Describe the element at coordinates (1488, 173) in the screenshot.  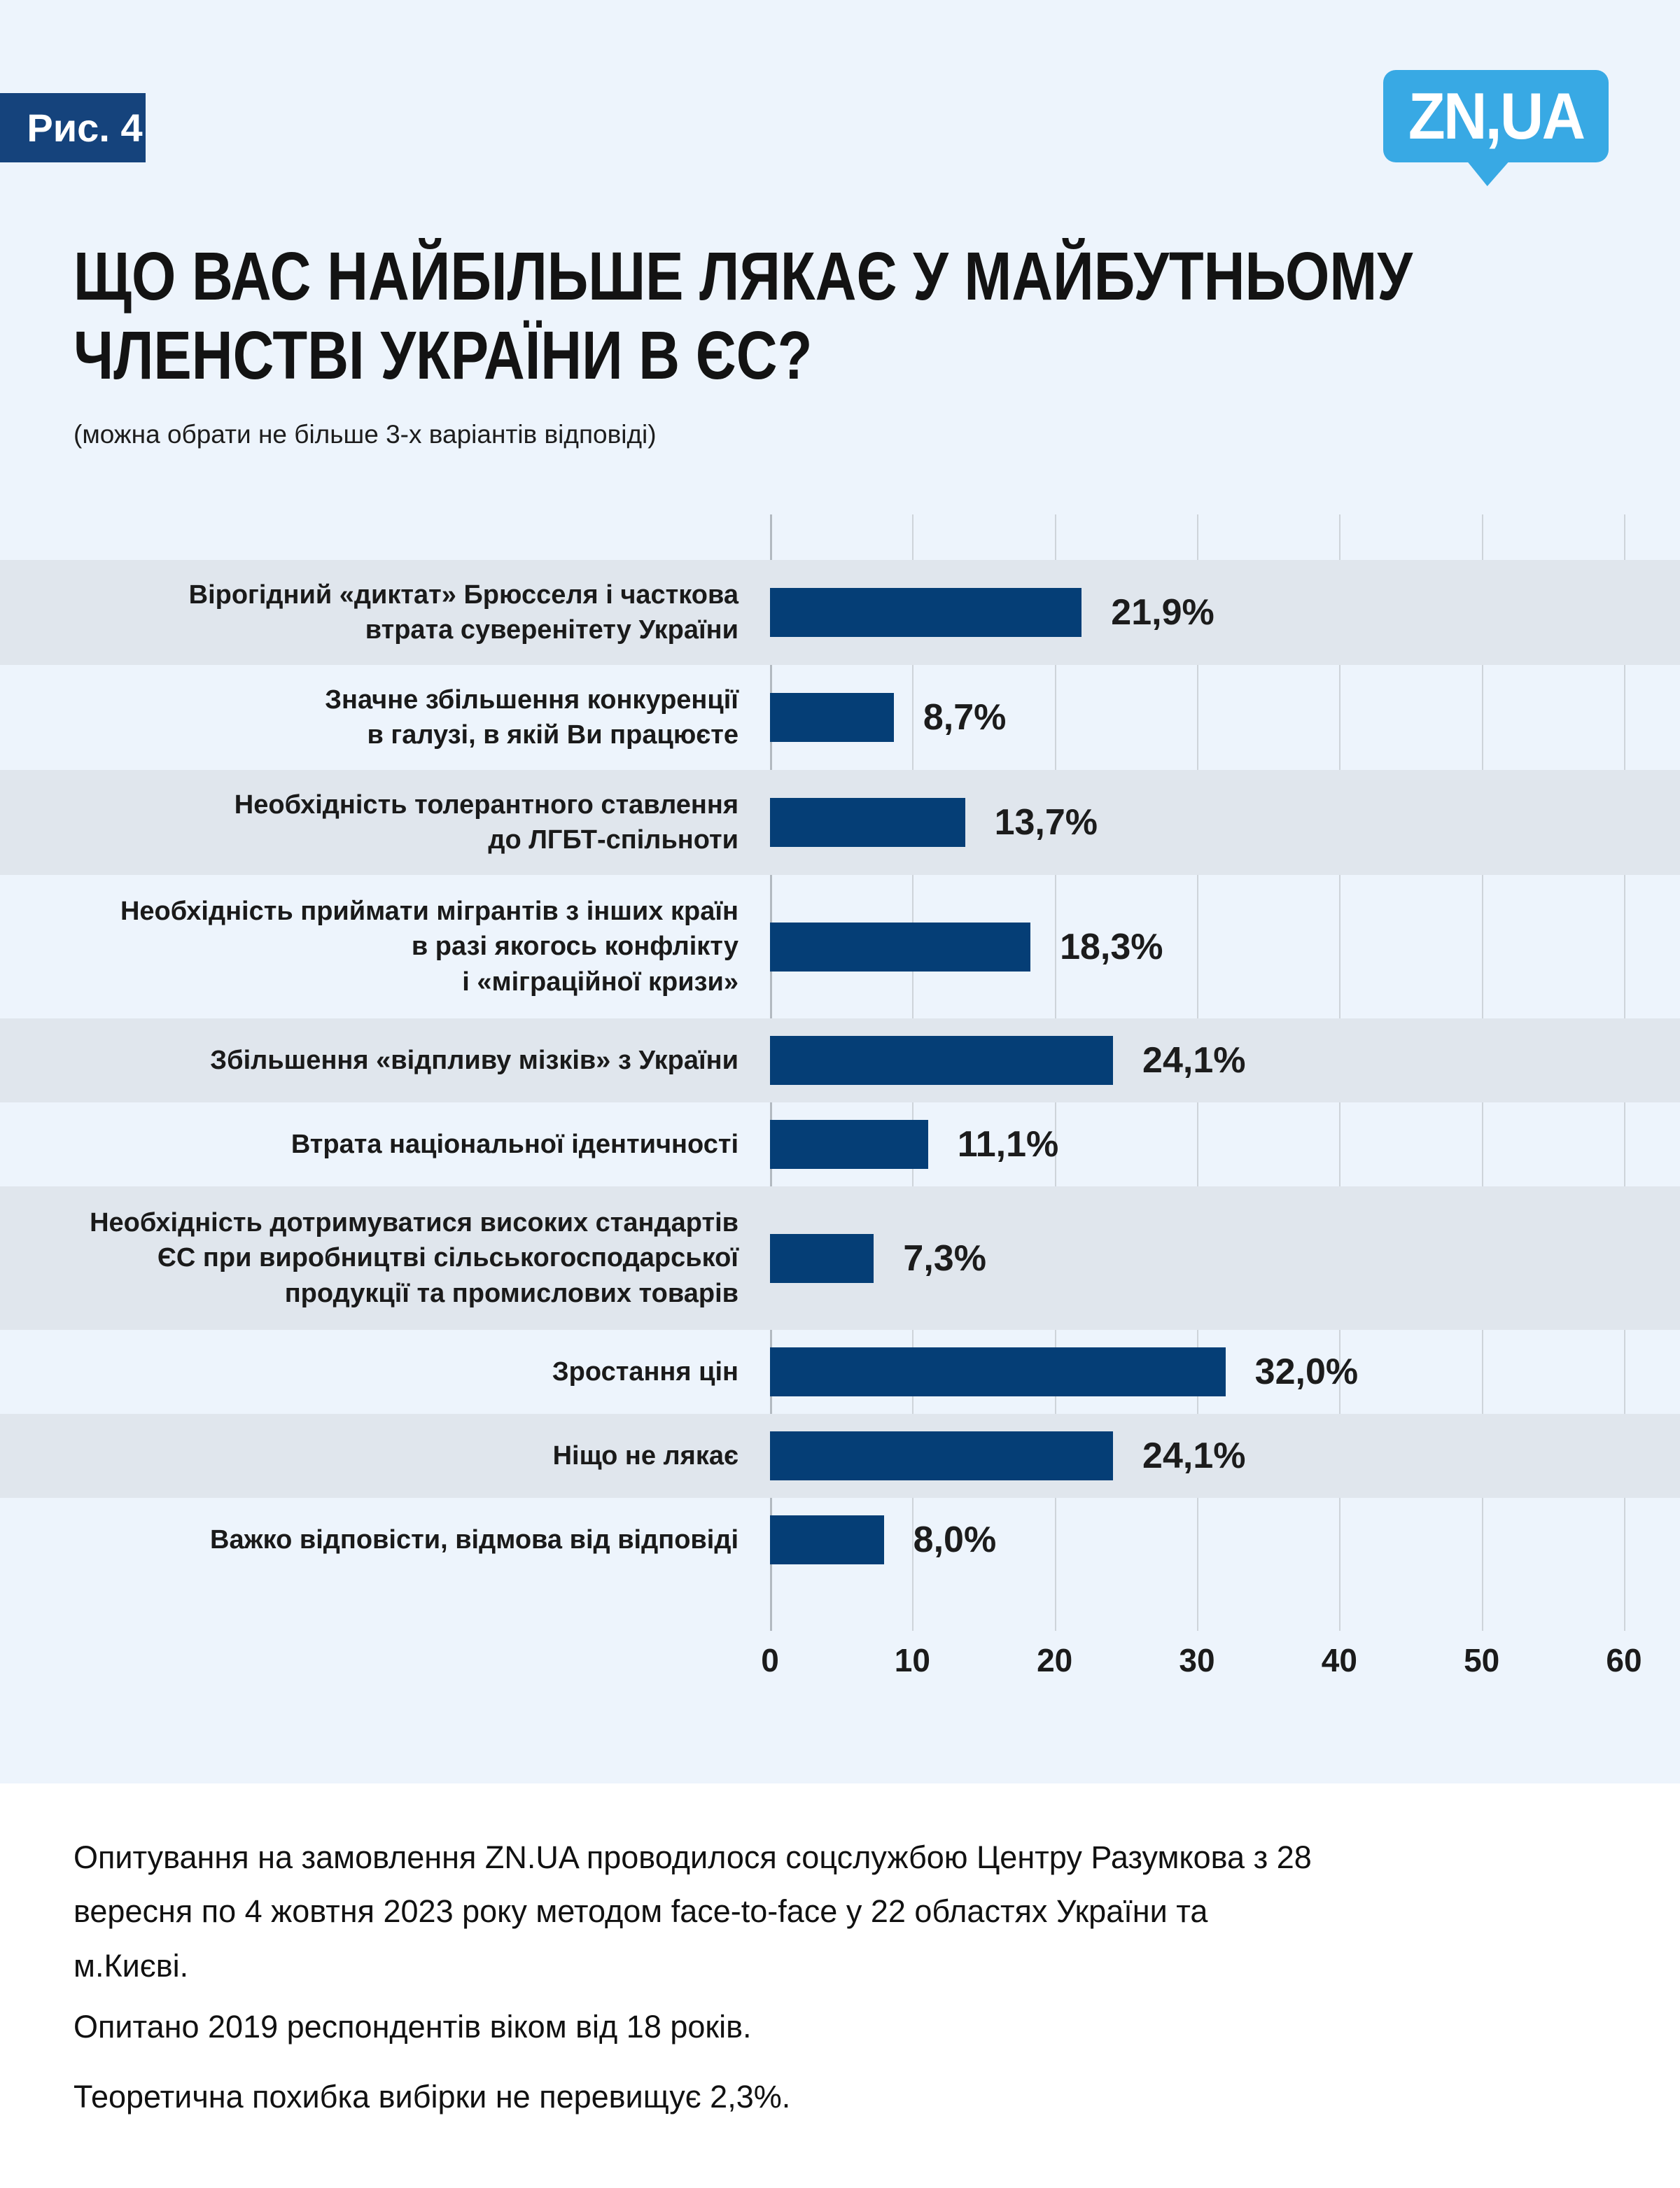
I see `speech-bubble-tail` at that location.